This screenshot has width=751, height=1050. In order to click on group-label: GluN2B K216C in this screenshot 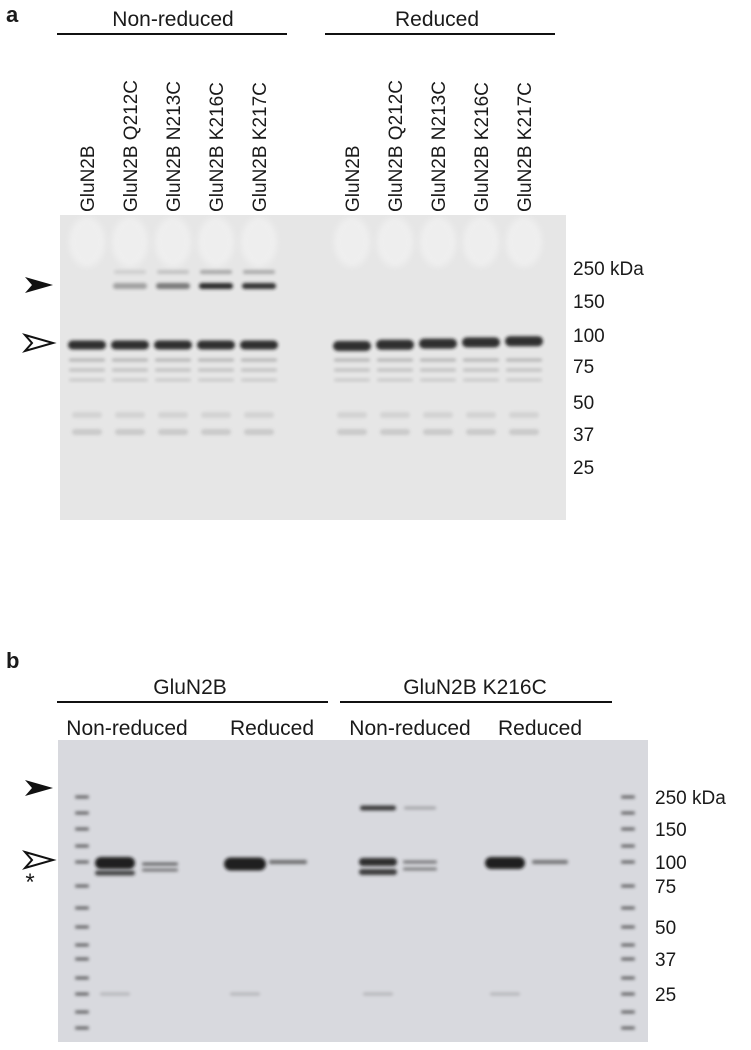, I will do `click(475, 687)`.